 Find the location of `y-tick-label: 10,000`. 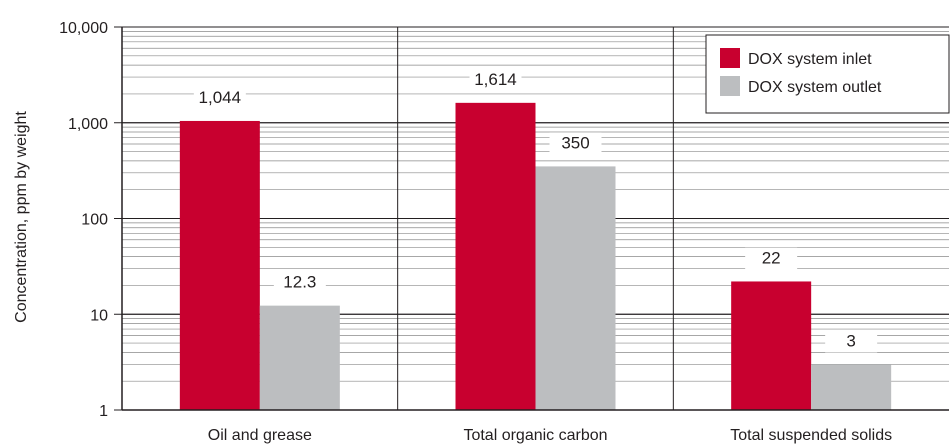

y-tick-label: 10,000 is located at coordinates (83, 28).